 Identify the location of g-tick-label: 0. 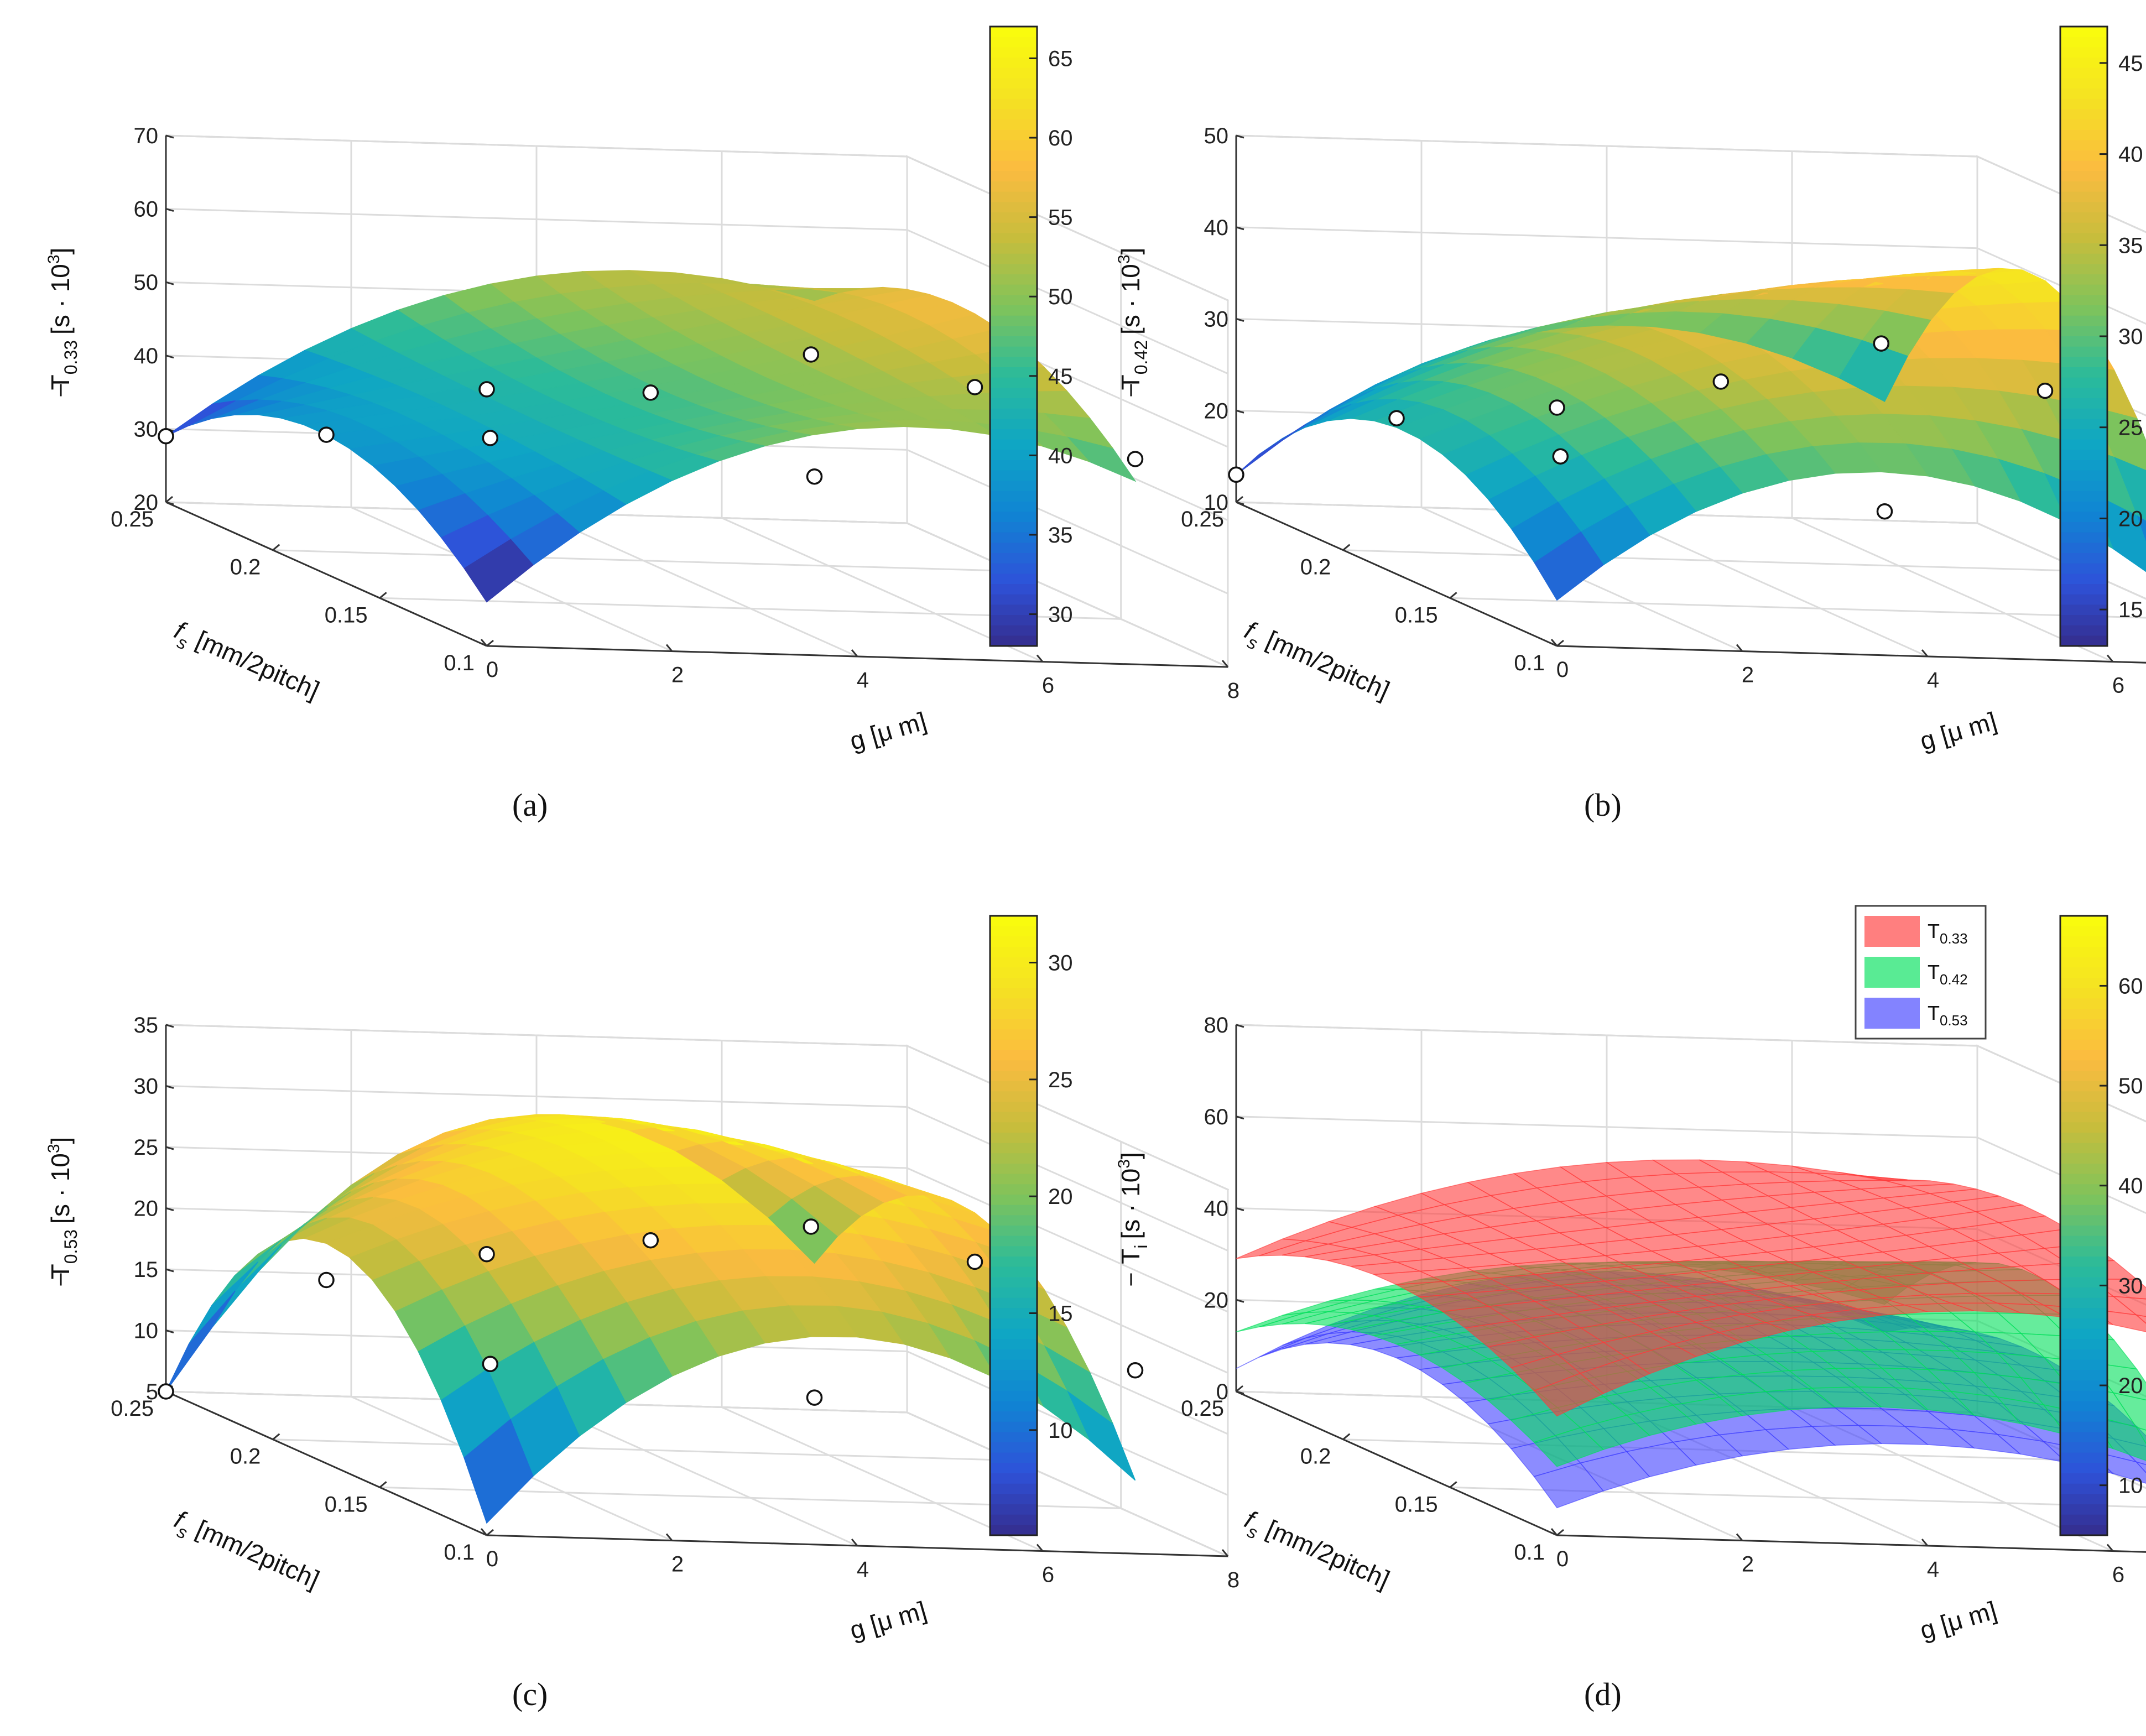
(492, 670).